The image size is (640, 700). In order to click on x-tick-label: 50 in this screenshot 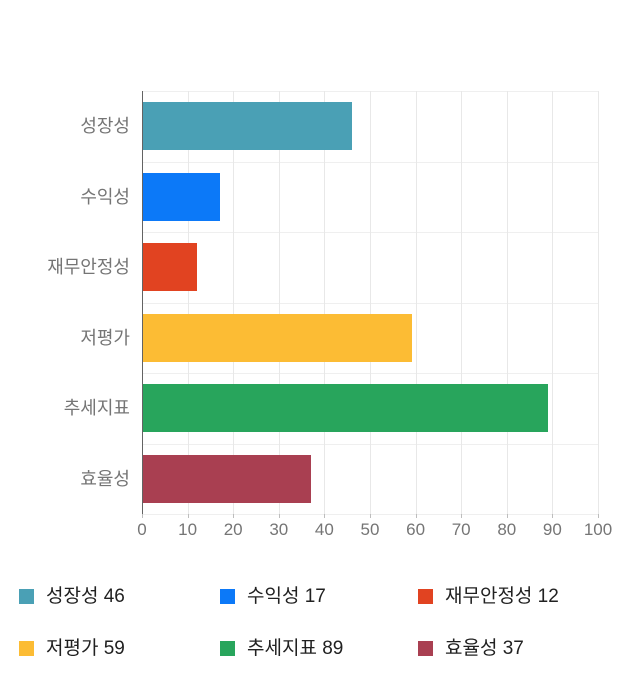, I will do `click(370, 529)`.